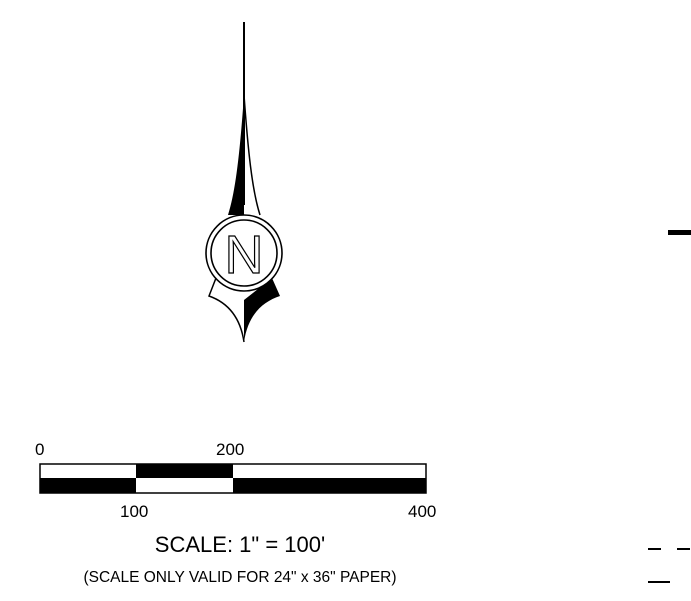 Image resolution: width=691 pixels, height=601 pixels. Describe the element at coordinates (230, 449) in the screenshot. I see `scale-label-200: 200` at that location.